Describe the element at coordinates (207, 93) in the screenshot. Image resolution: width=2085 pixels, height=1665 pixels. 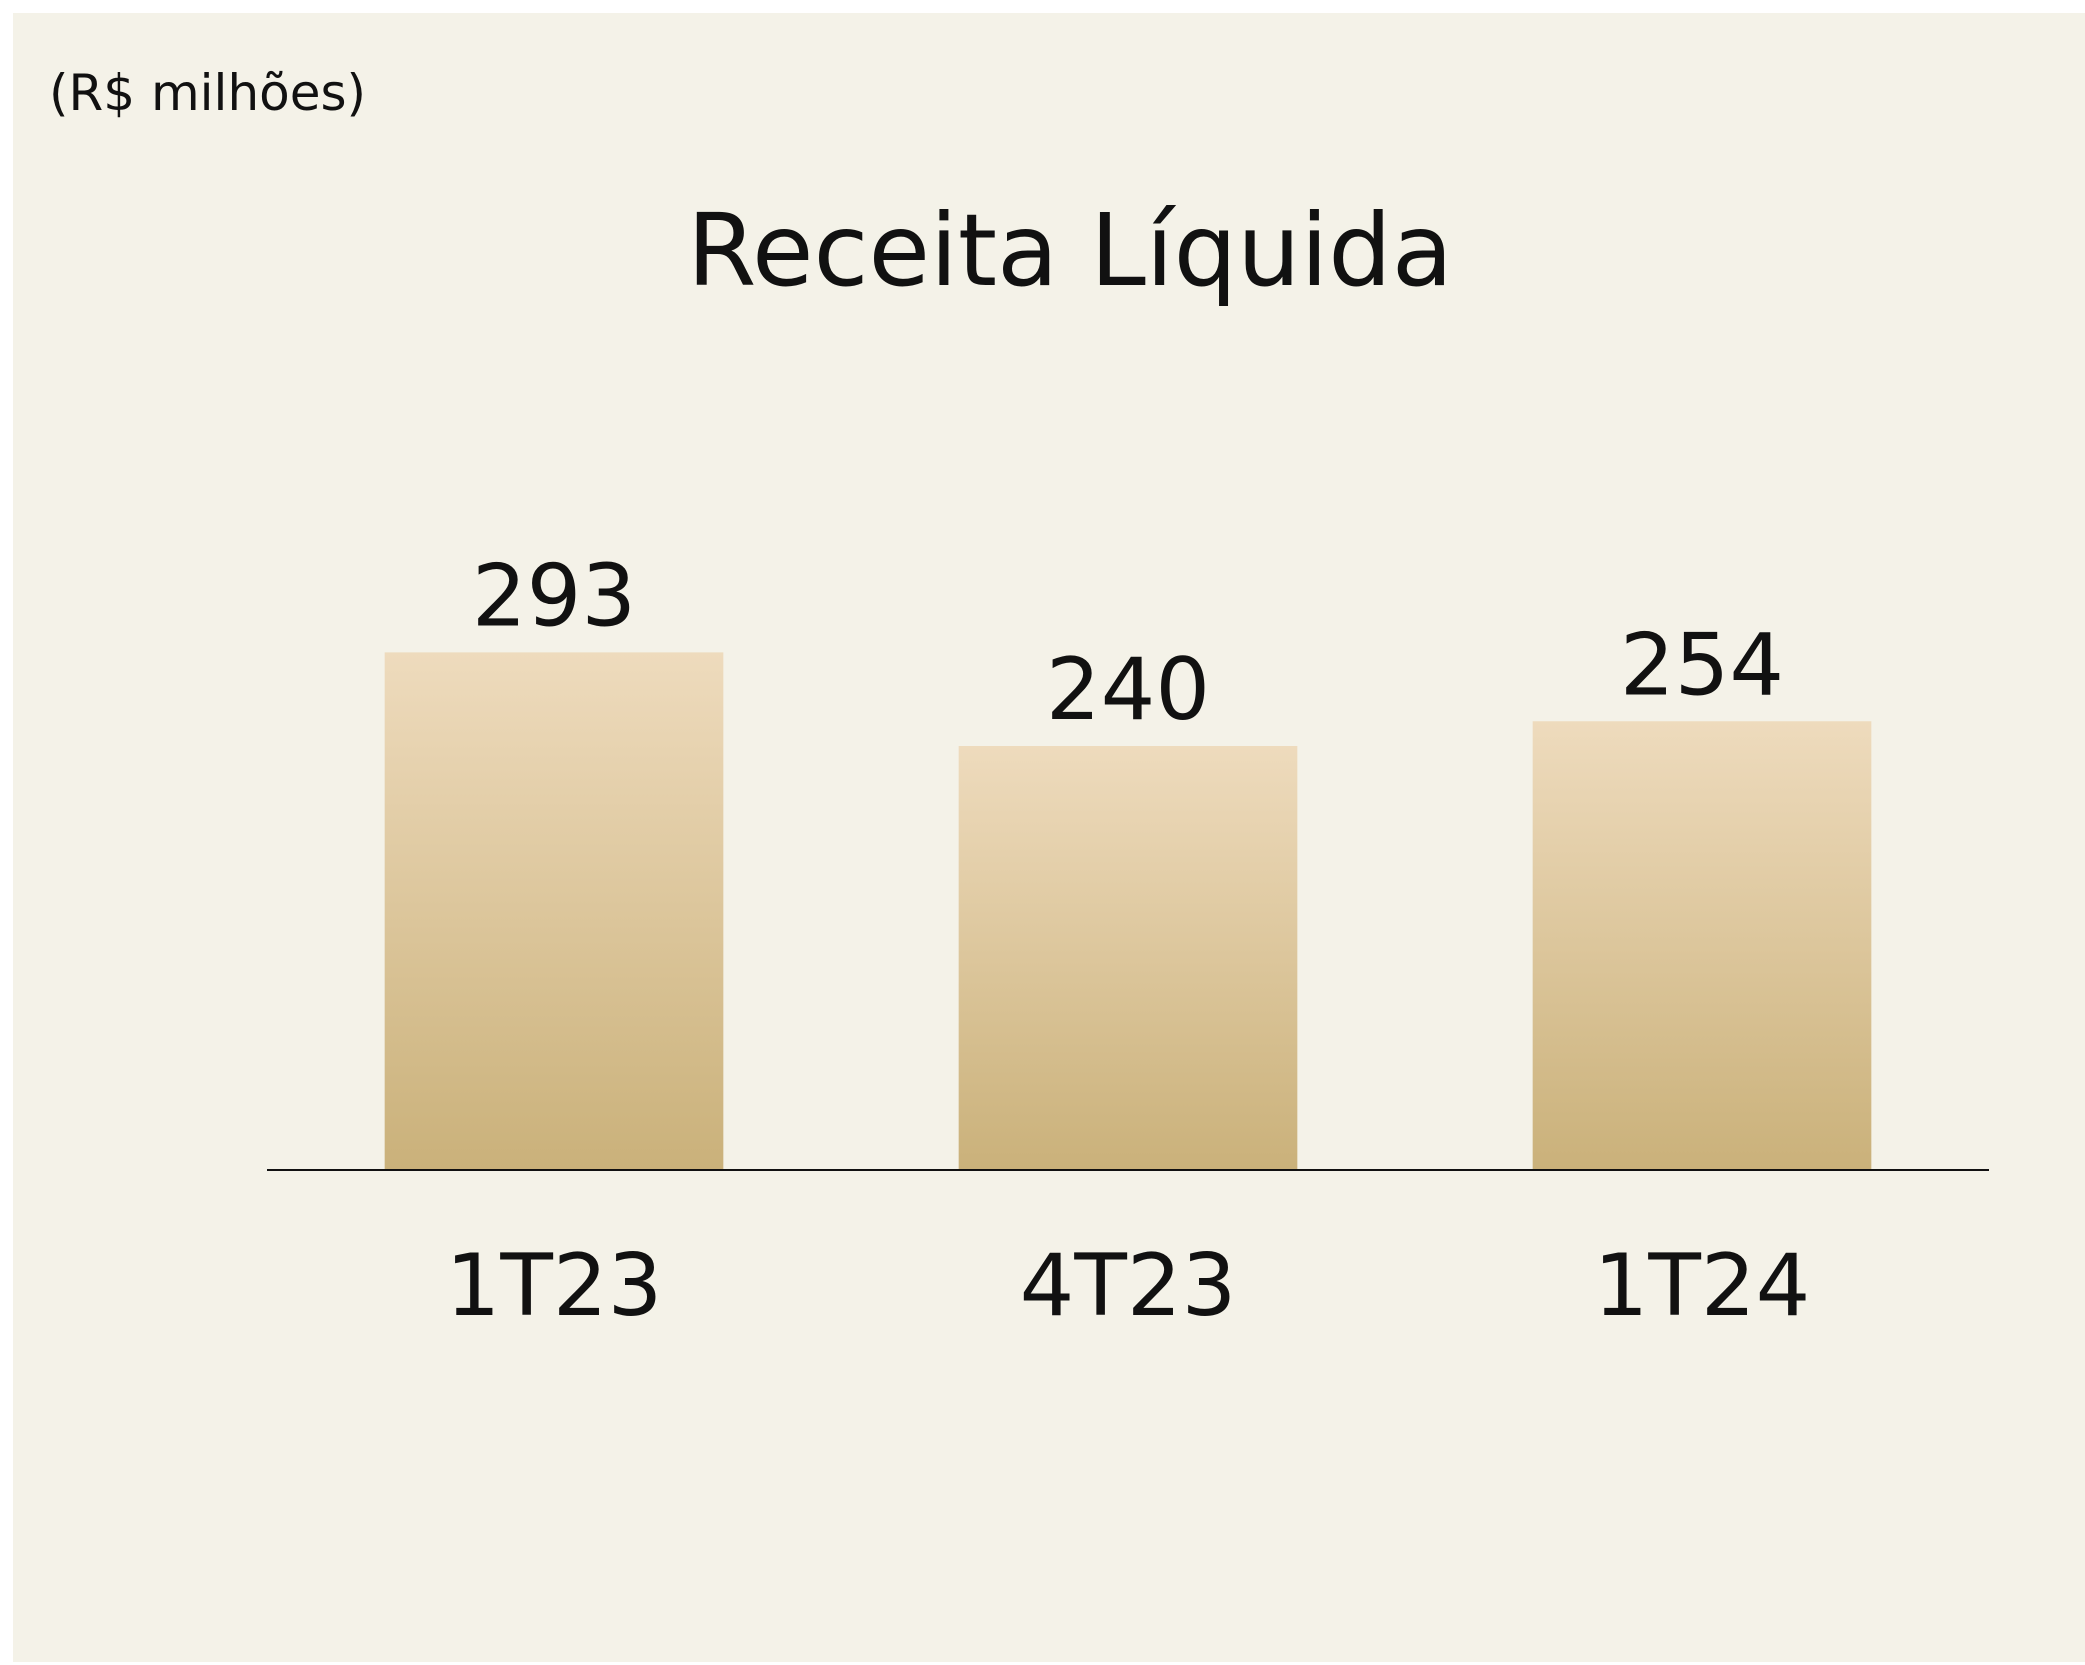
I see `subtitle: (R$ milhões)` at that location.